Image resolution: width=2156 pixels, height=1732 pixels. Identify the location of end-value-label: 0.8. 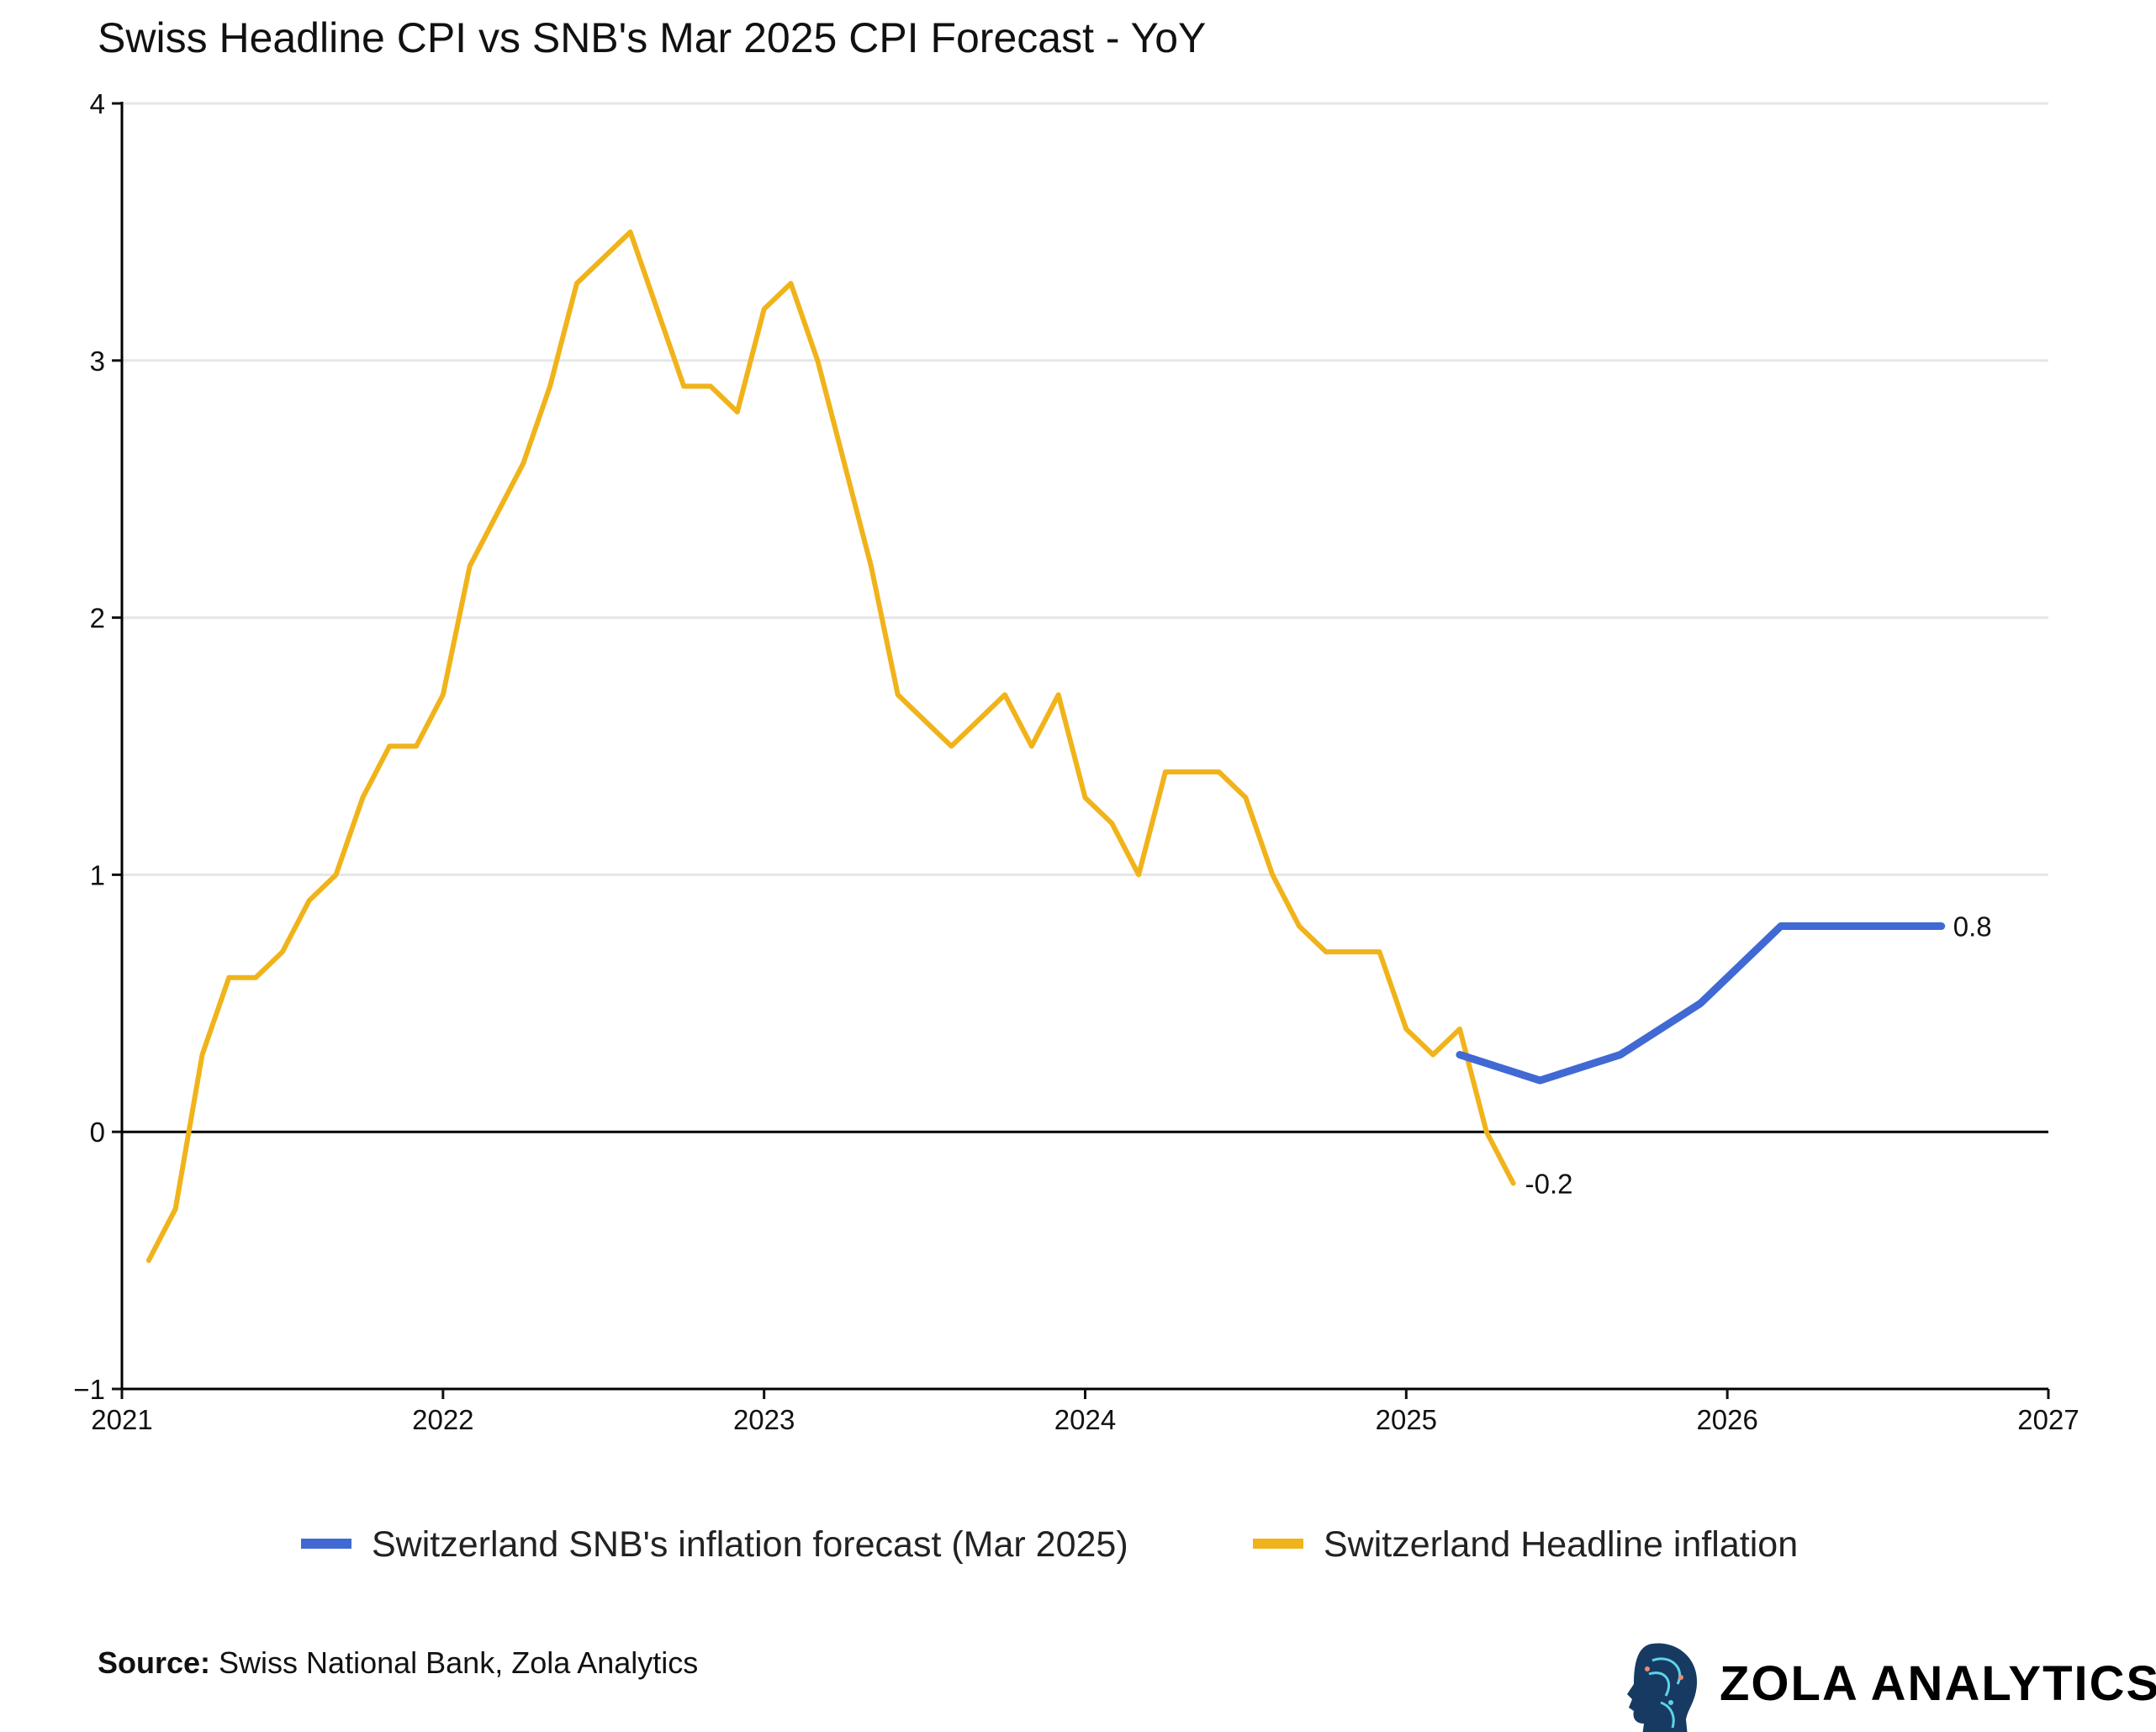
(1972, 927).